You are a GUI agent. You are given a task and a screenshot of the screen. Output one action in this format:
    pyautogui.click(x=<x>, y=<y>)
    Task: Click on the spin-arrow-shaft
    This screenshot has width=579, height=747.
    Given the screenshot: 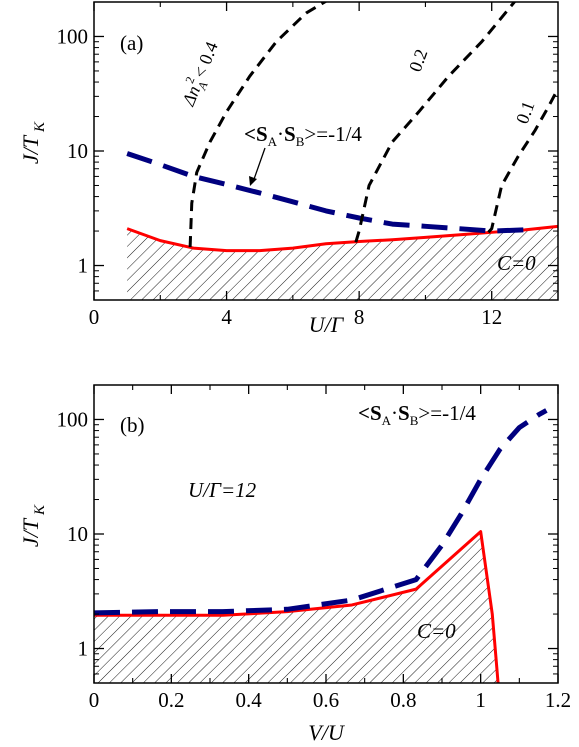 What is the action you would take?
    pyautogui.click(x=259, y=165)
    